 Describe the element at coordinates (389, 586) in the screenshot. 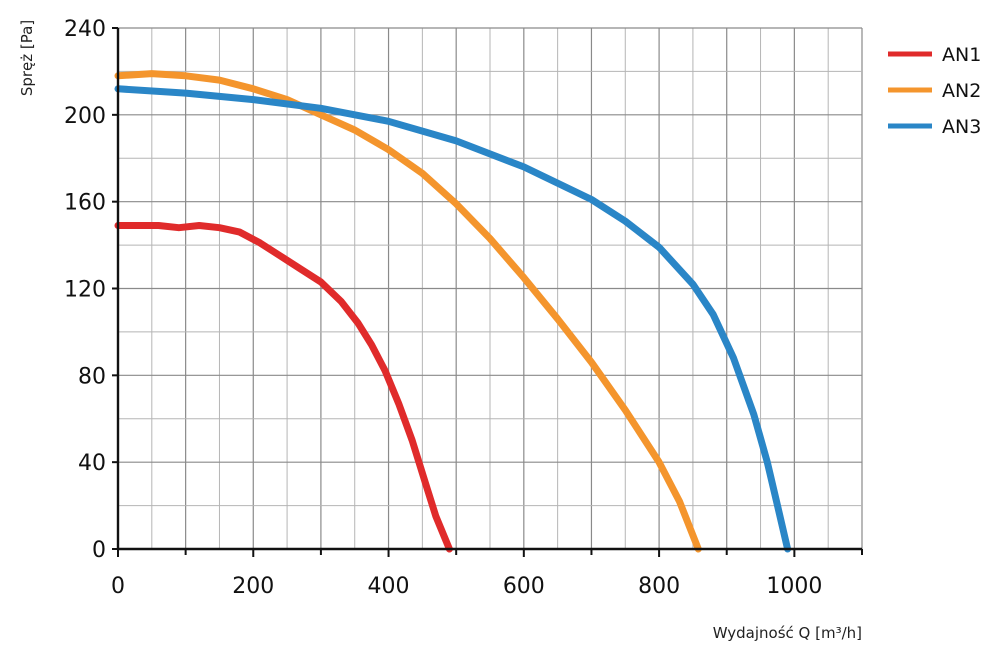

I see `x-tick-label: 400` at that location.